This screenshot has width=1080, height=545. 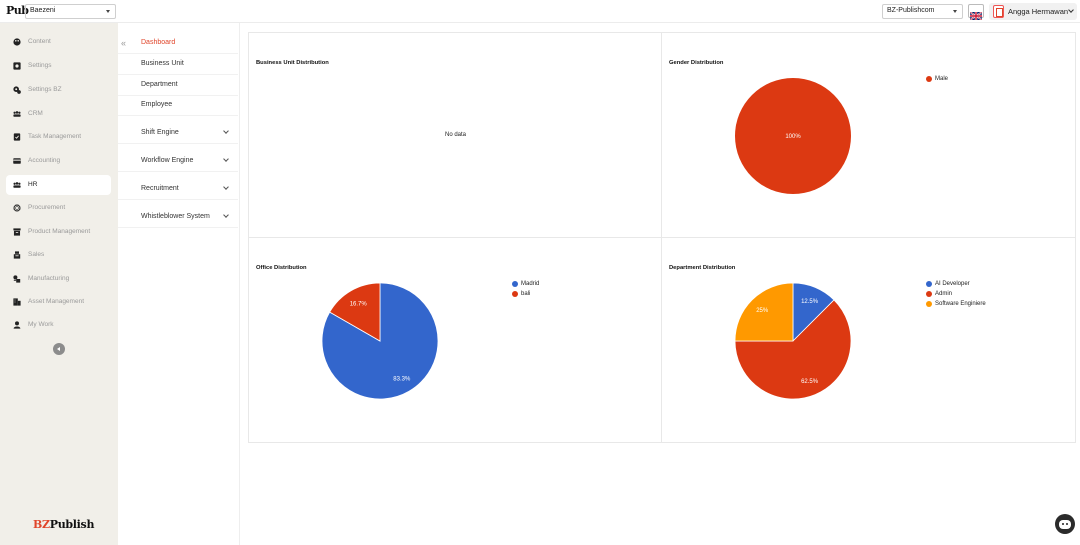 What do you see at coordinates (540, 11) in the screenshot?
I see `top-bar: Pub Baezeni BZ-Publishcom Angga Hermawan` at bounding box center [540, 11].